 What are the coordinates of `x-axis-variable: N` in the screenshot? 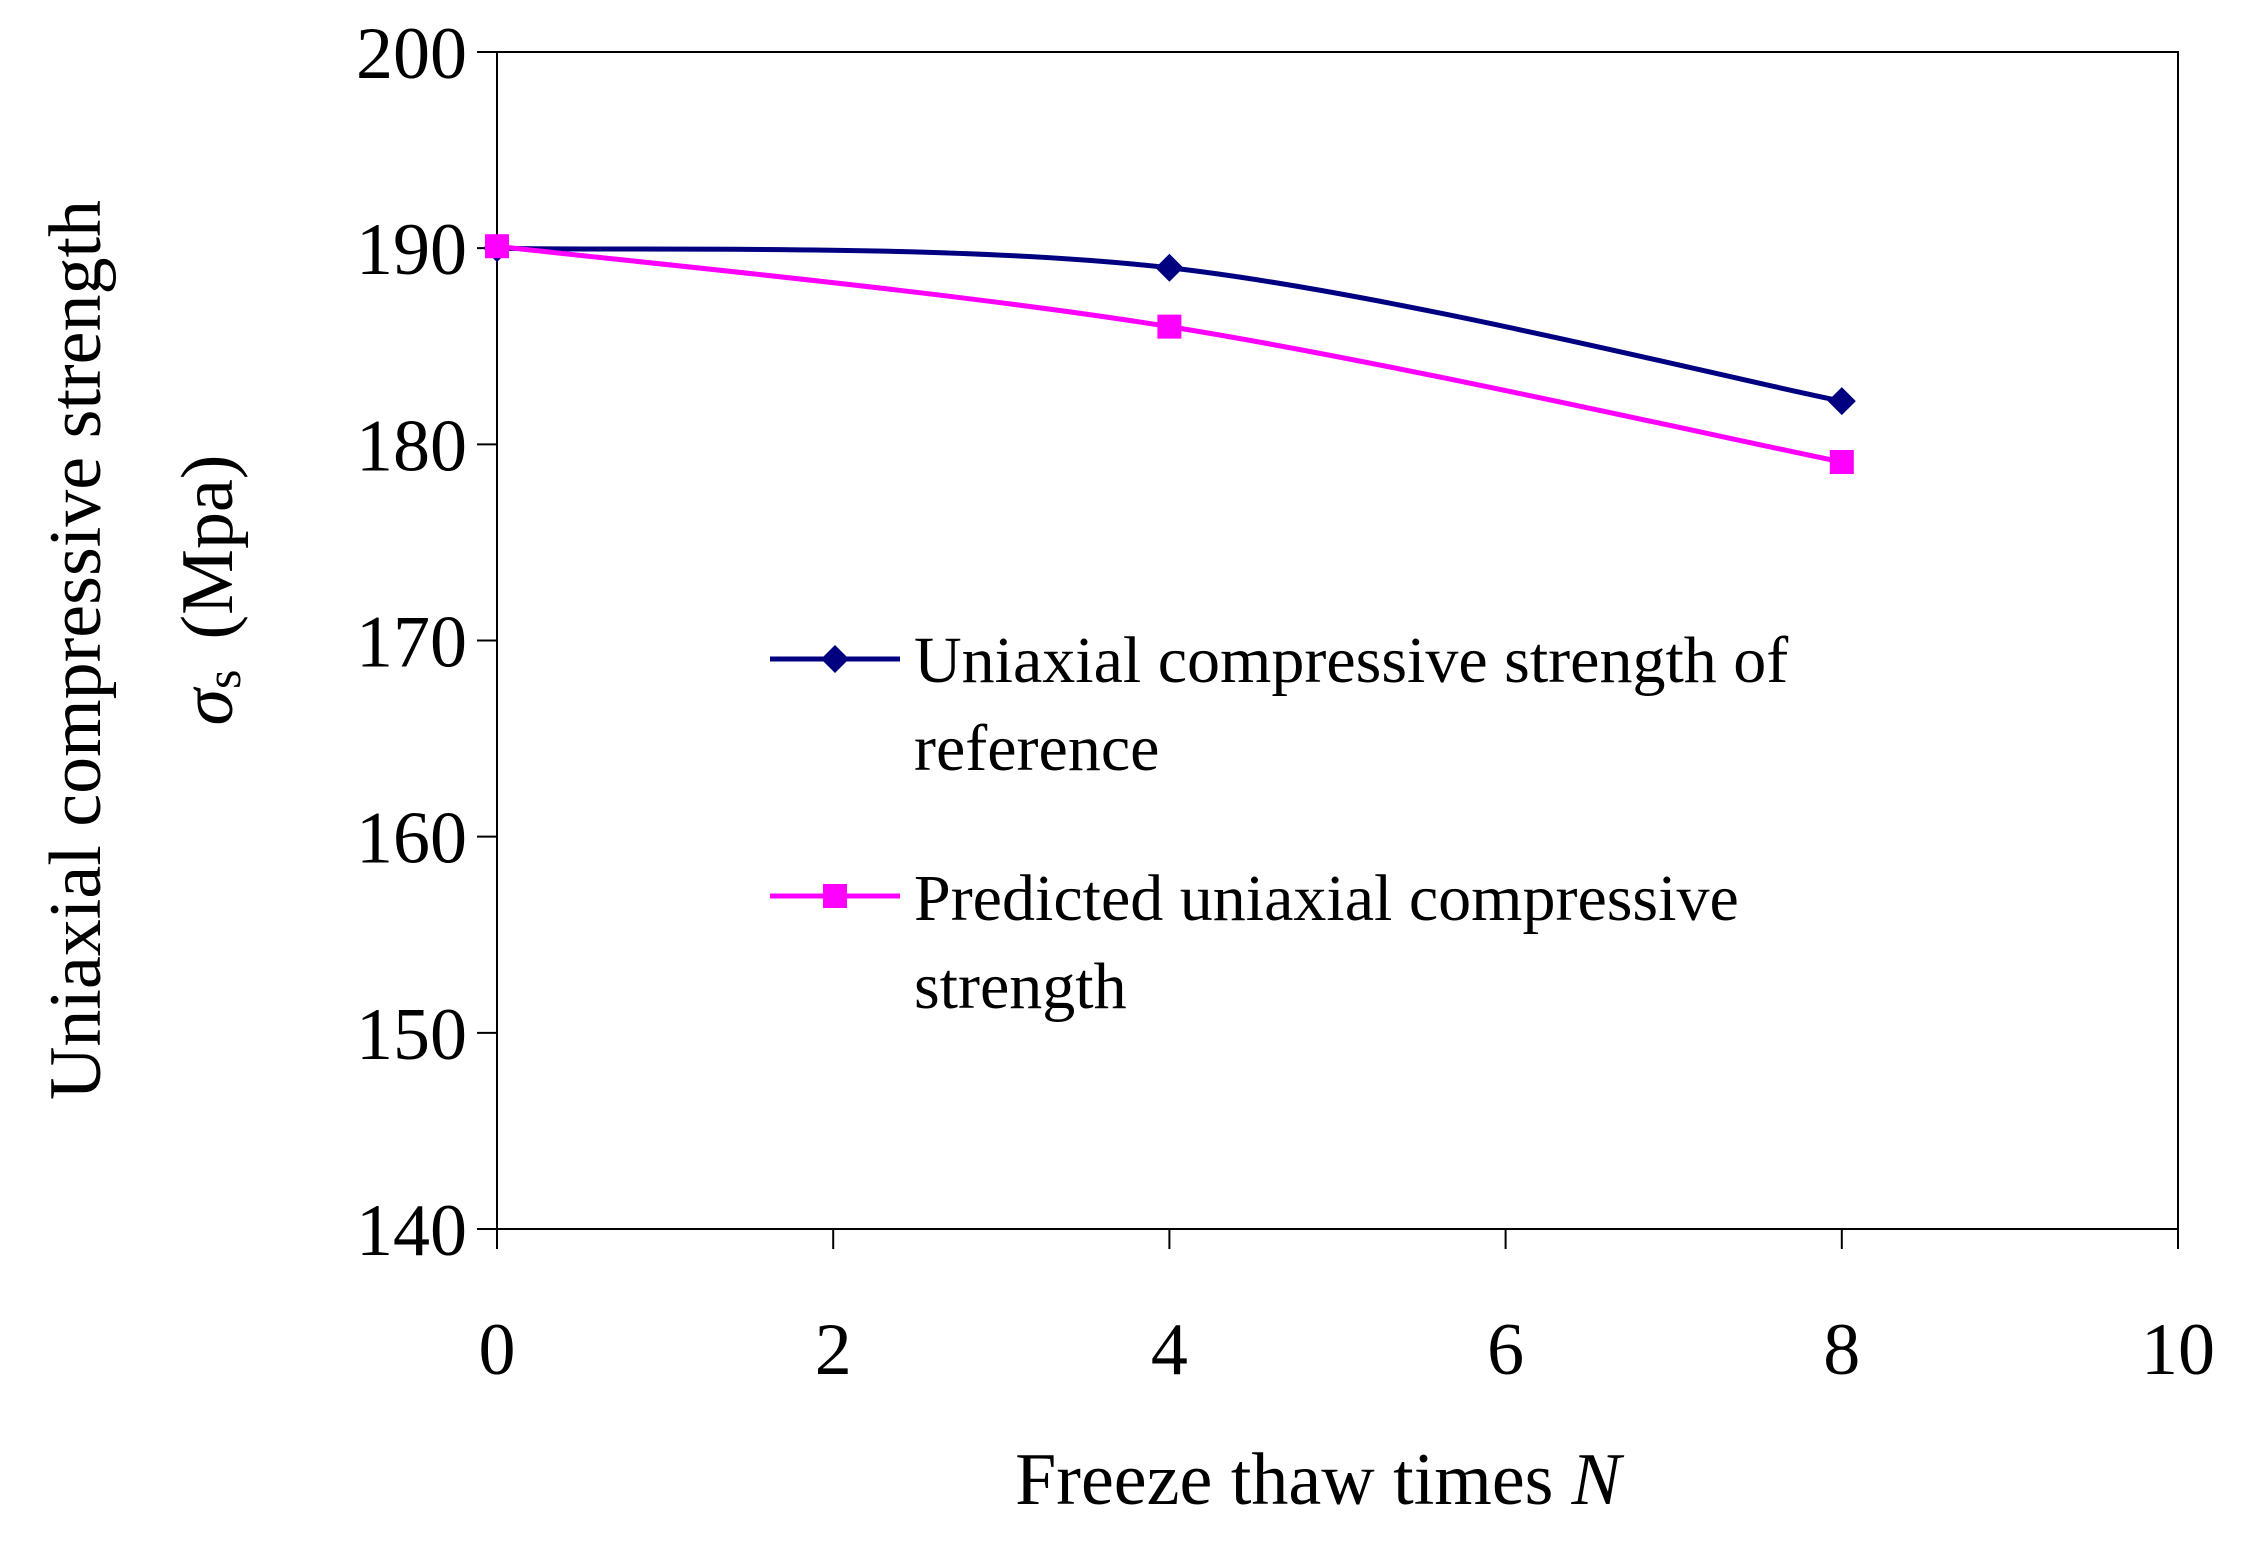 It's located at (1597, 1480).